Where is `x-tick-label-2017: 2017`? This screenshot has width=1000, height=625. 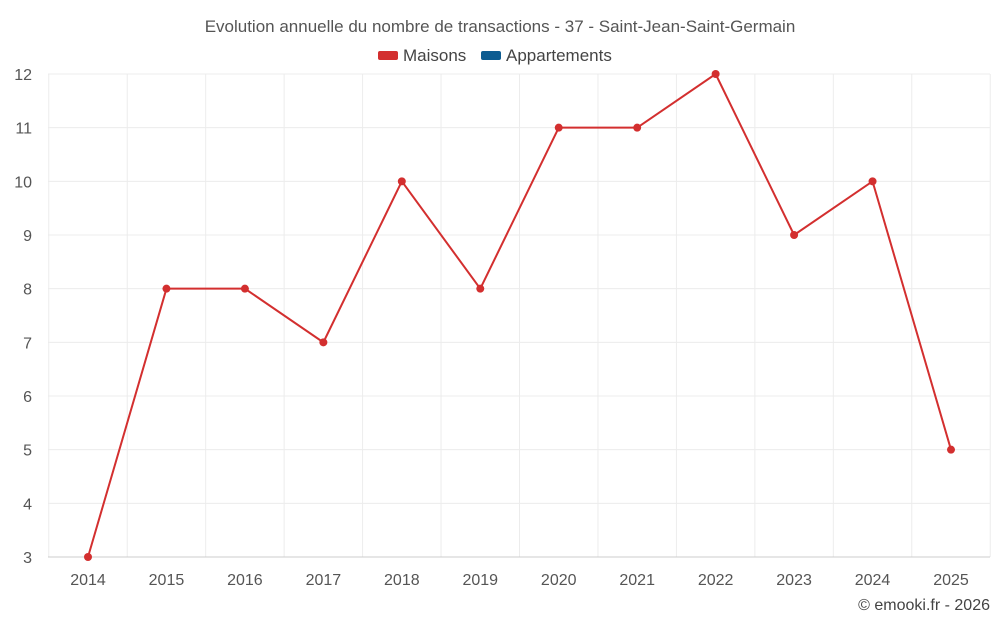 x-tick-label-2017: 2017 is located at coordinates (324, 580).